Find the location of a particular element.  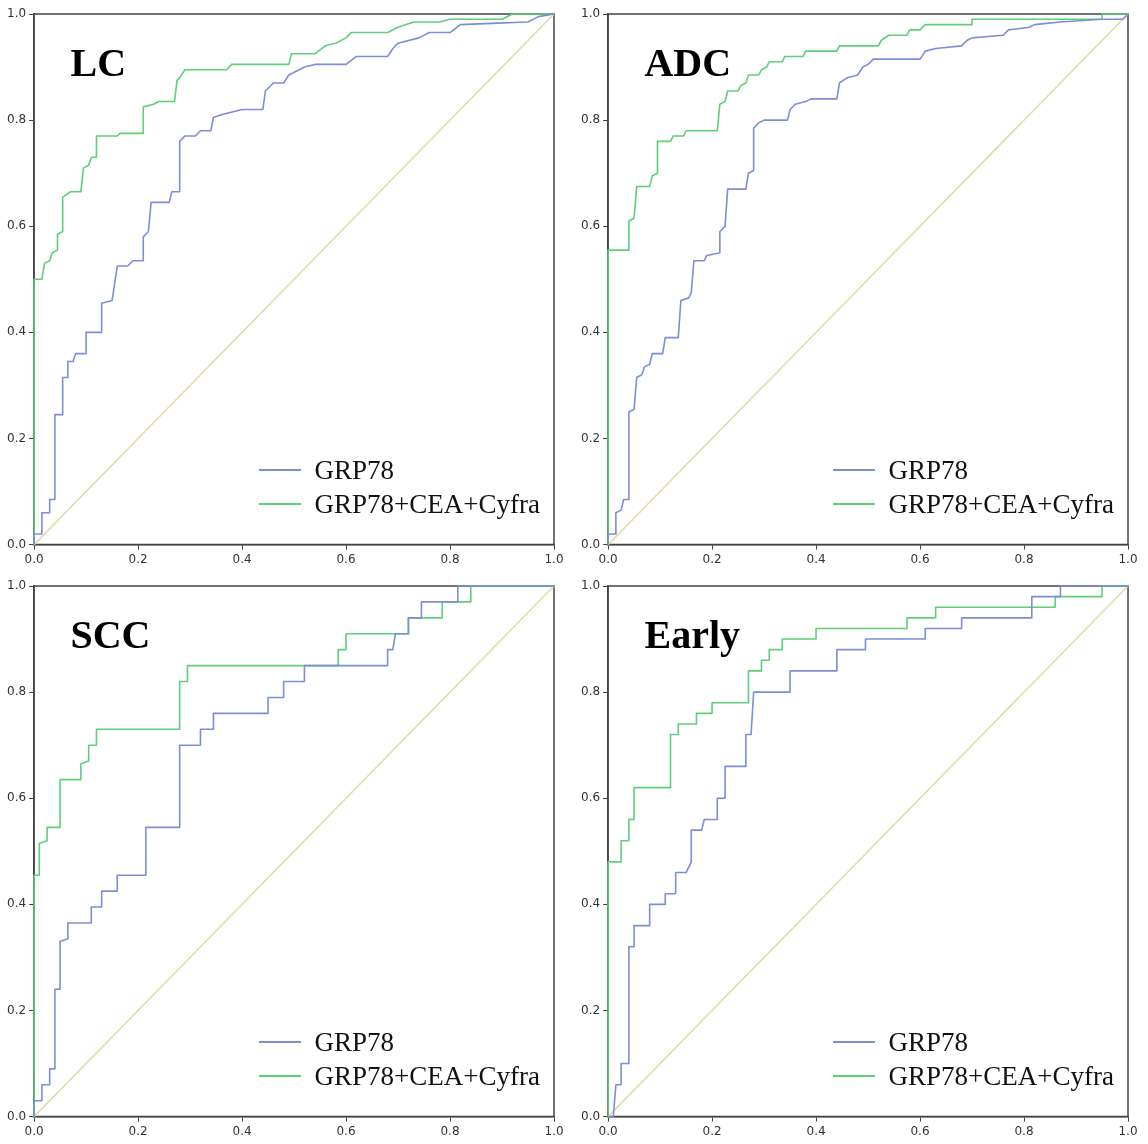

text: SCC is located at coordinates (110, 634).